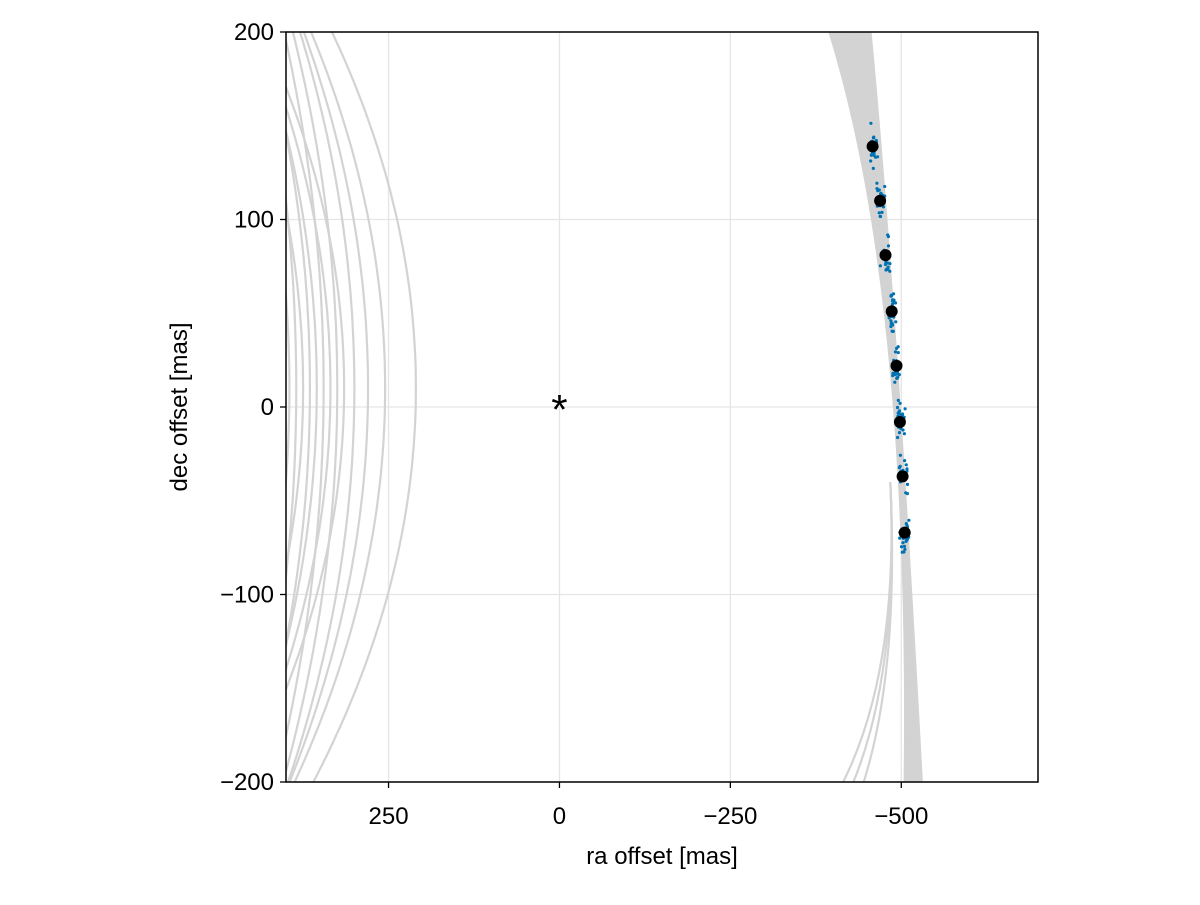  I want to click on x-tick-label: −500, so click(901, 816).